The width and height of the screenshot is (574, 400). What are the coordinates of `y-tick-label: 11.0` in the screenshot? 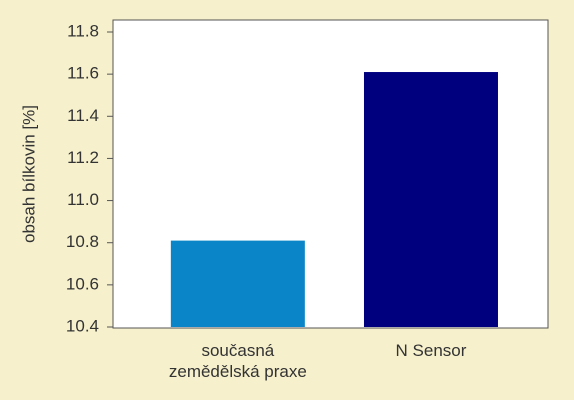 It's located at (83, 199).